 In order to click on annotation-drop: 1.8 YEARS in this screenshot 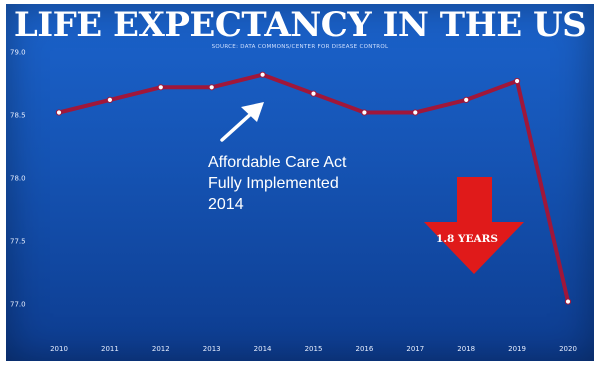, I will do `click(467, 239)`.